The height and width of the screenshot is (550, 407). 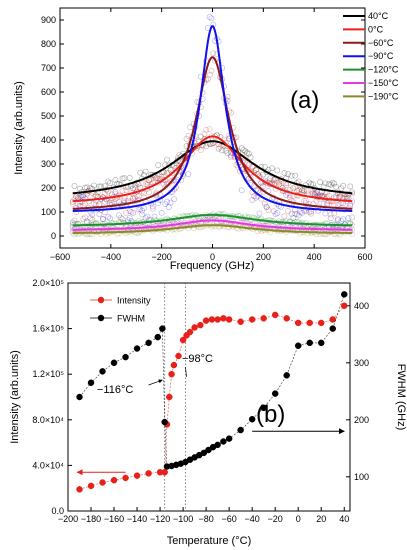 What do you see at coordinates (19, 128) in the screenshot?
I see `panel-a-y-axis-label: Intensity (arb.units)` at bounding box center [19, 128].